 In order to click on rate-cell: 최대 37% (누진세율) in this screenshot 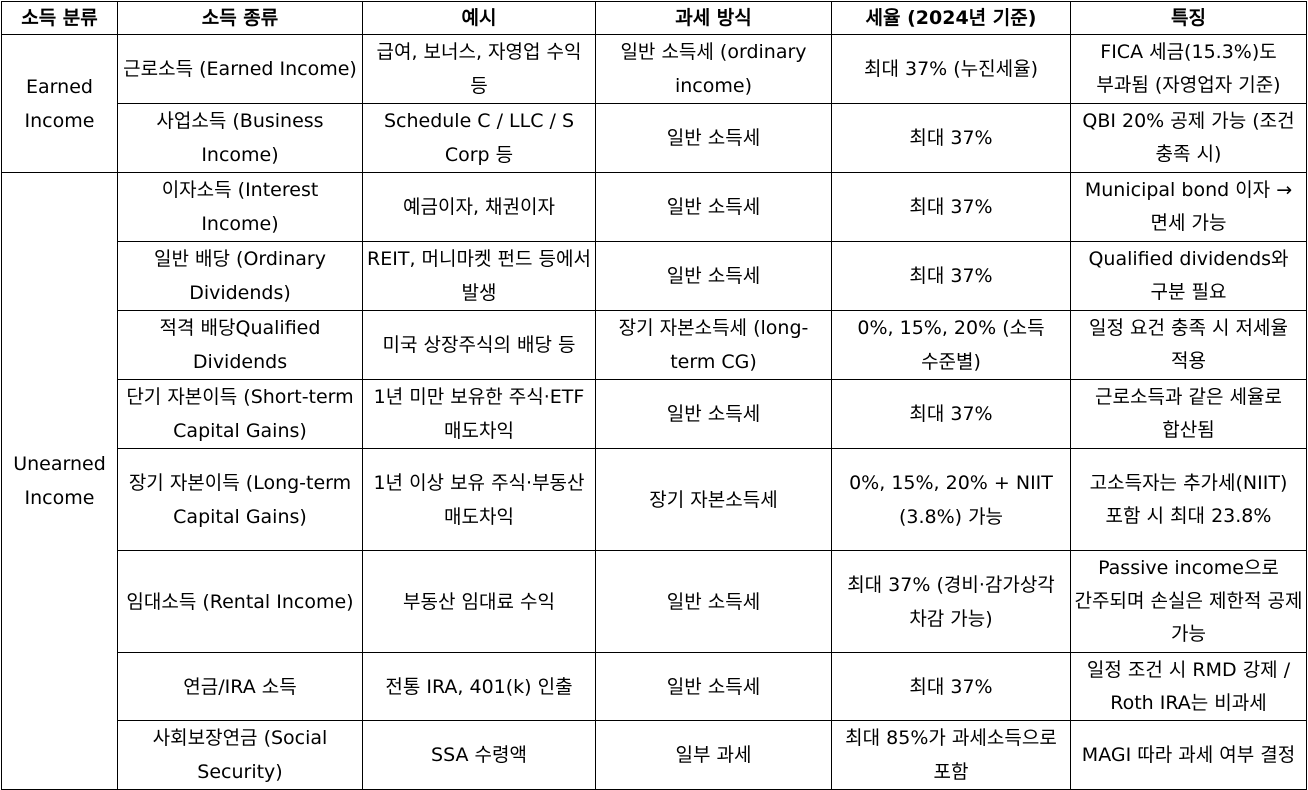, I will do `click(951, 69)`.